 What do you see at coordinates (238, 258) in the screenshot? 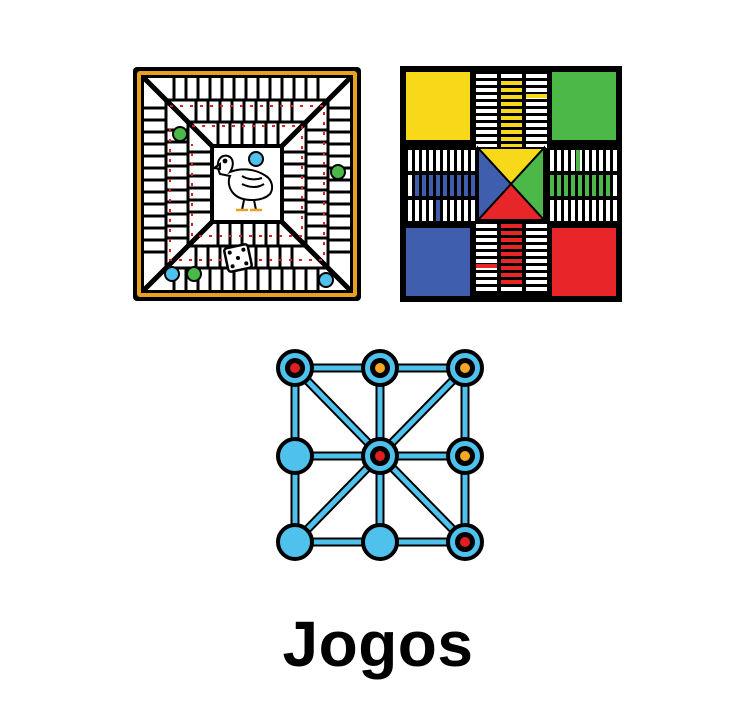
I see `die-icon` at bounding box center [238, 258].